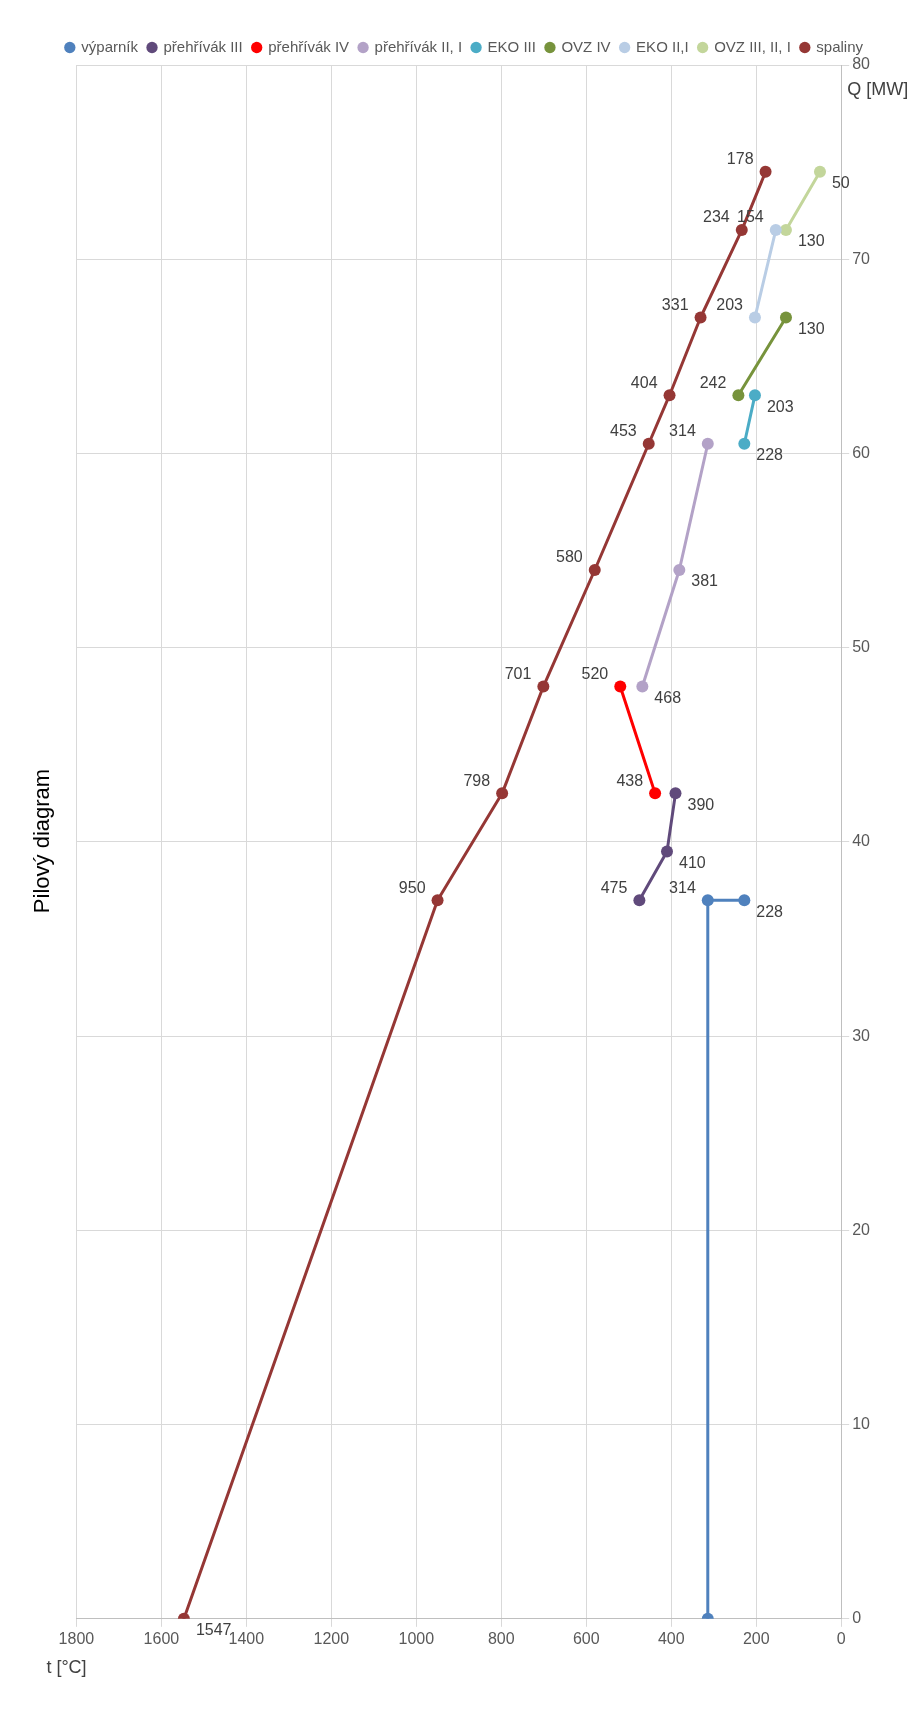  I want to click on x-tick-label: 1600, so click(161, 1638).